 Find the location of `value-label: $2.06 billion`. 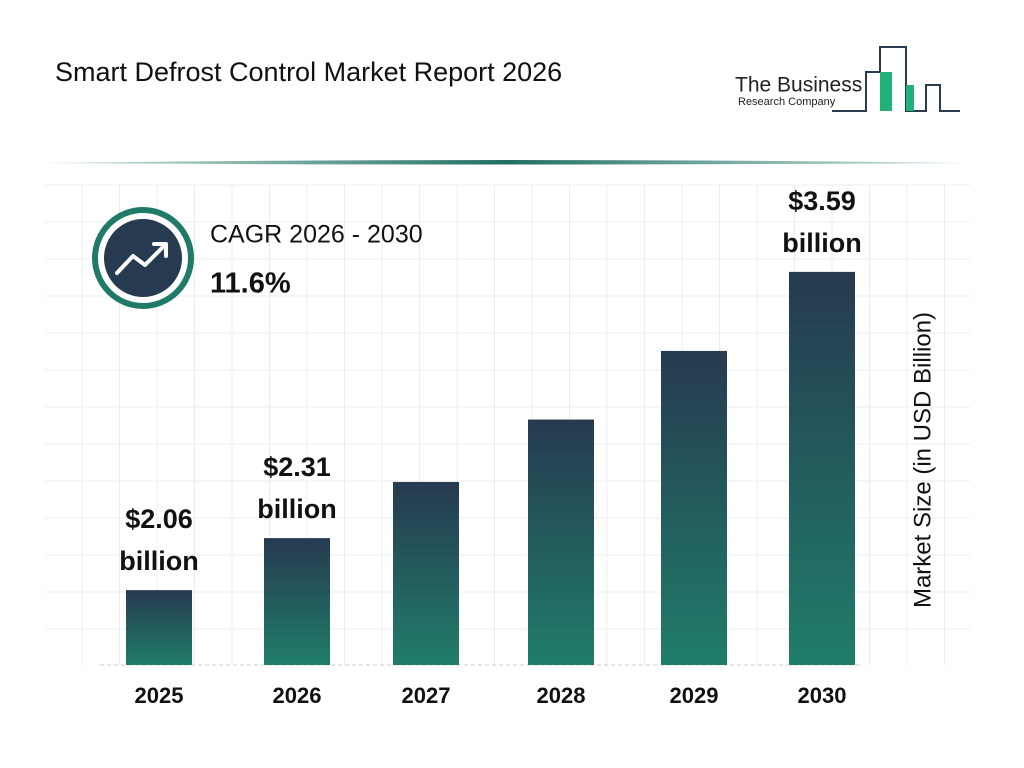

value-label: $2.06 billion is located at coordinates (159, 540).